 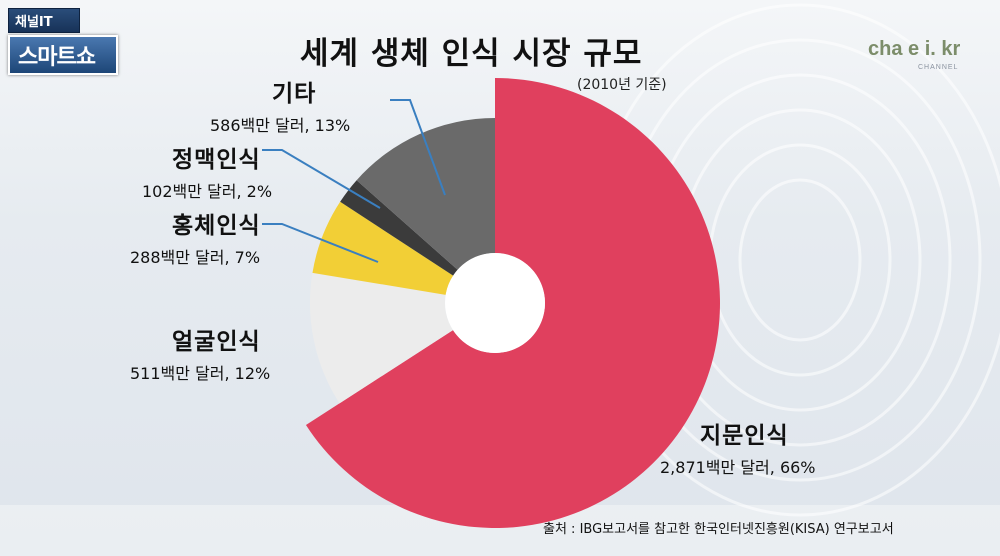 I want to click on slice-value: 586백만 달러, 13%, so click(x=280, y=125).